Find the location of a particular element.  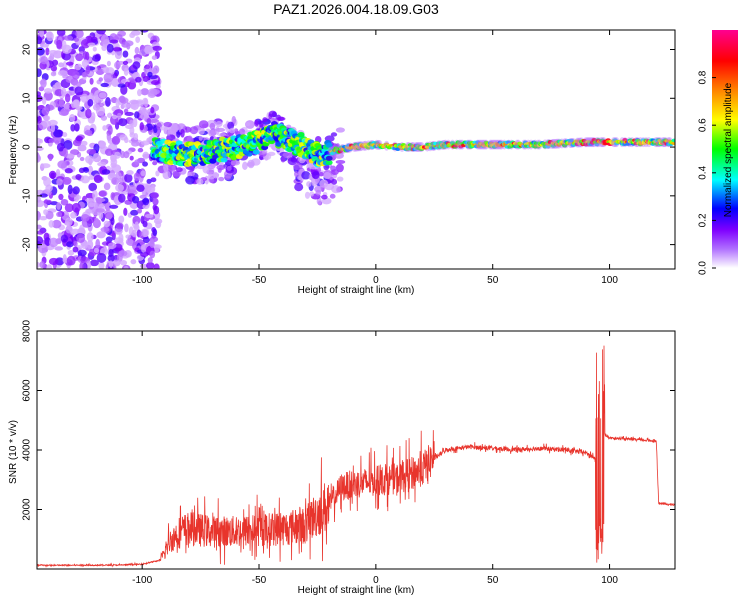

x-tick-label: 100 is located at coordinates (609, 580).